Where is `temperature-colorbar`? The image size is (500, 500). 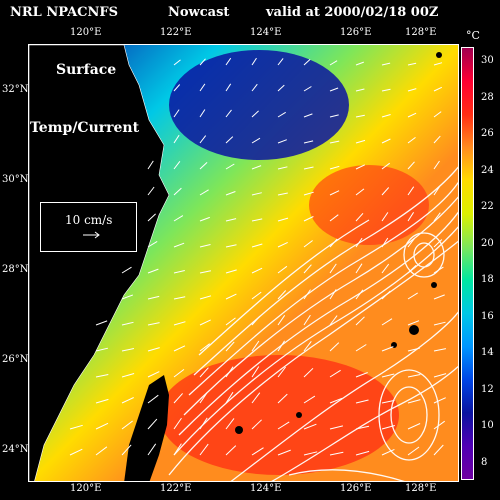
temperature-colorbar is located at coordinates (467, 263).